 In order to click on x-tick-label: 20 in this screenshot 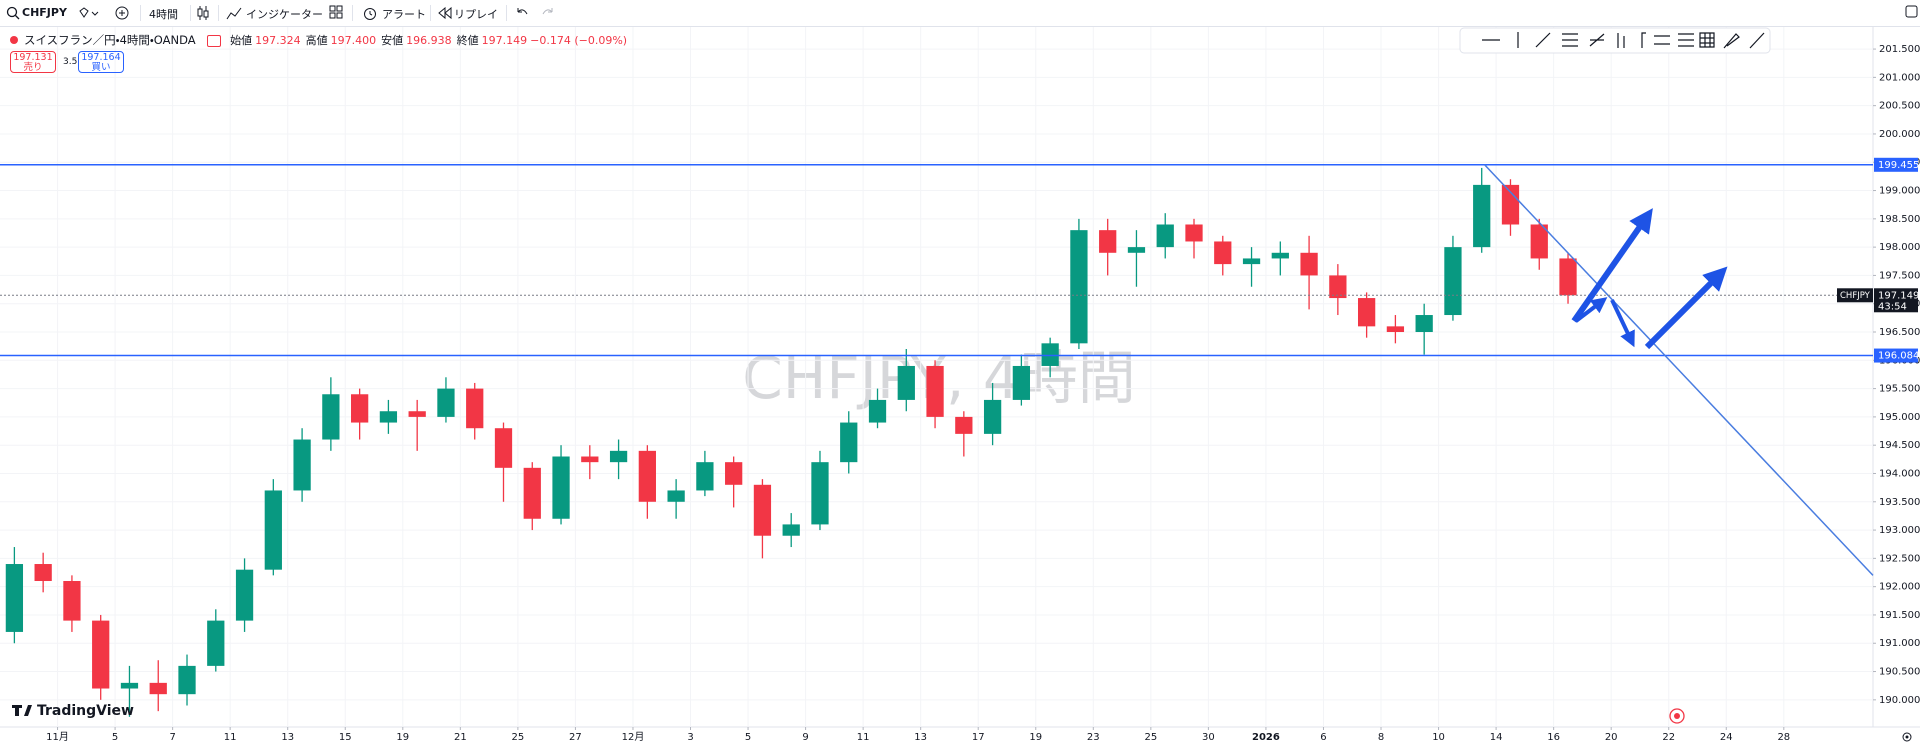, I will do `click(1611, 737)`.